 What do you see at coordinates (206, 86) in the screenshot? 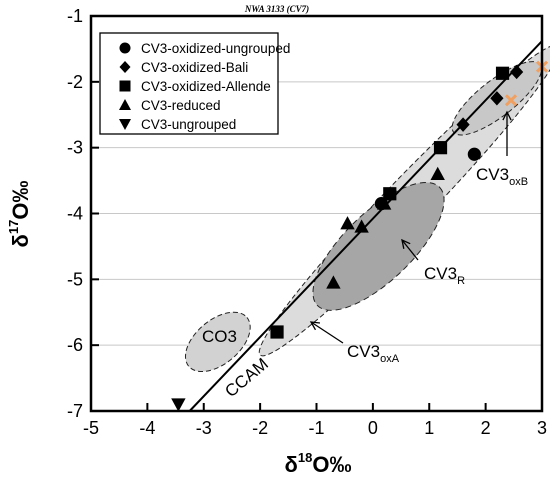
I see `legend-label: CV3-oxidized-Allende` at bounding box center [206, 86].